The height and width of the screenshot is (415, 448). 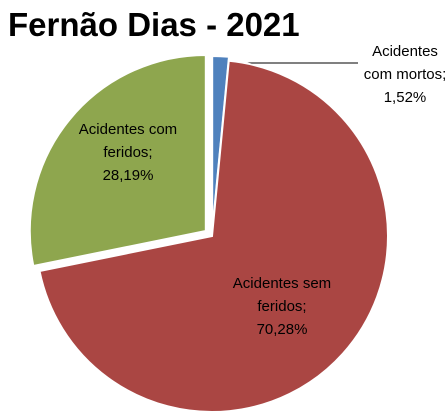 What do you see at coordinates (282, 306) in the screenshot?
I see `data-label: Acidentes sem feridos; 70,28%` at bounding box center [282, 306].